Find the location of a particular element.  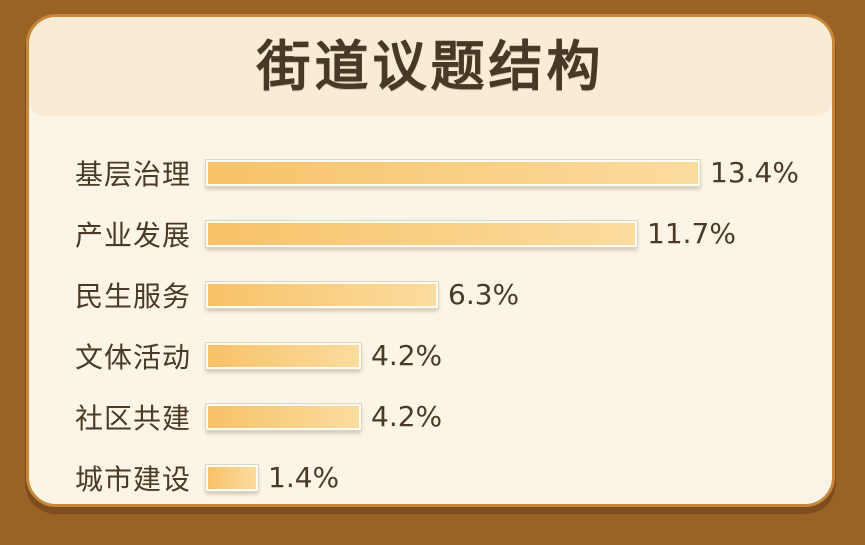

chart-row: 社区共建 4.2% is located at coordinates (430, 416).